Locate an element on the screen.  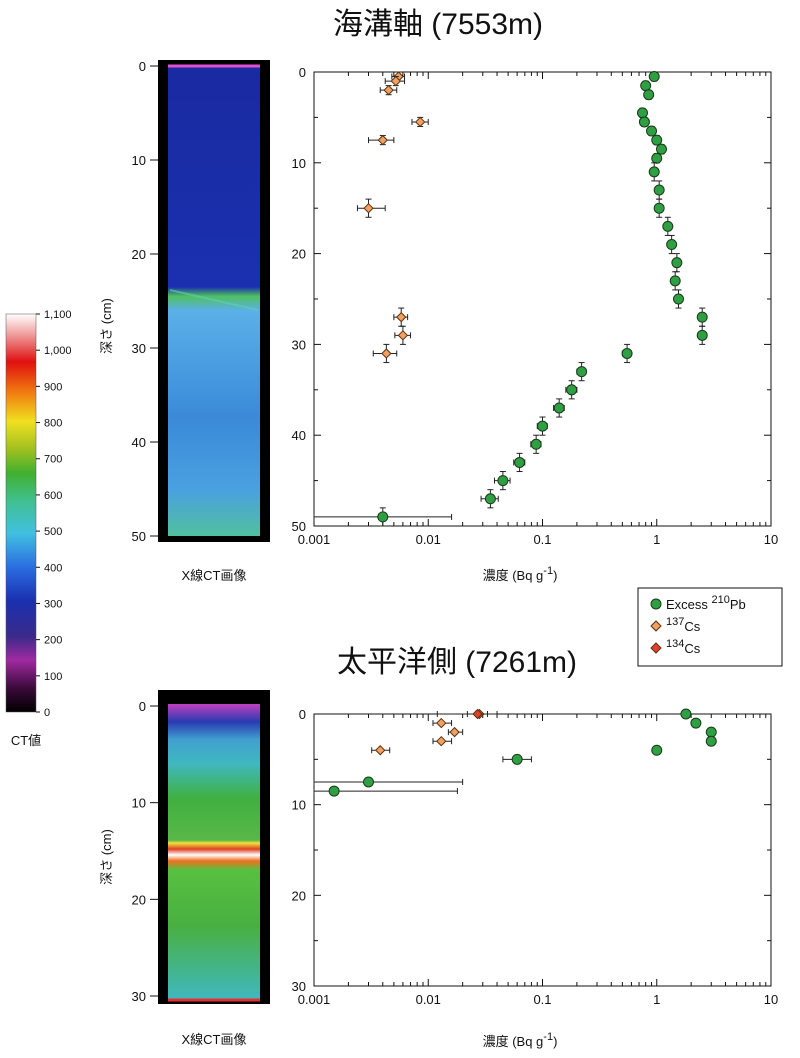
panel1-ytick-label: 40 is located at coordinates (299, 435).